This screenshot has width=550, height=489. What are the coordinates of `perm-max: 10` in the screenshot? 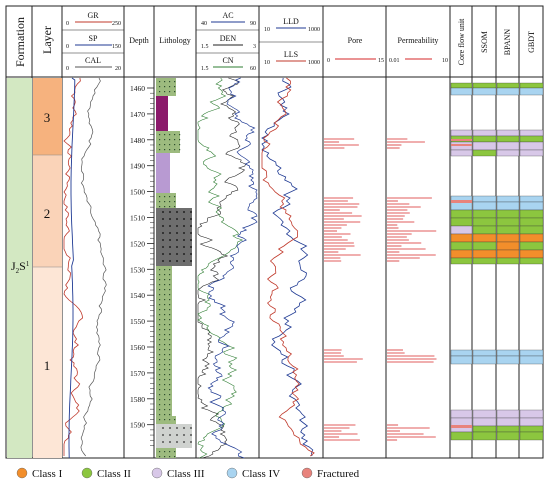 It's located at (445, 61).